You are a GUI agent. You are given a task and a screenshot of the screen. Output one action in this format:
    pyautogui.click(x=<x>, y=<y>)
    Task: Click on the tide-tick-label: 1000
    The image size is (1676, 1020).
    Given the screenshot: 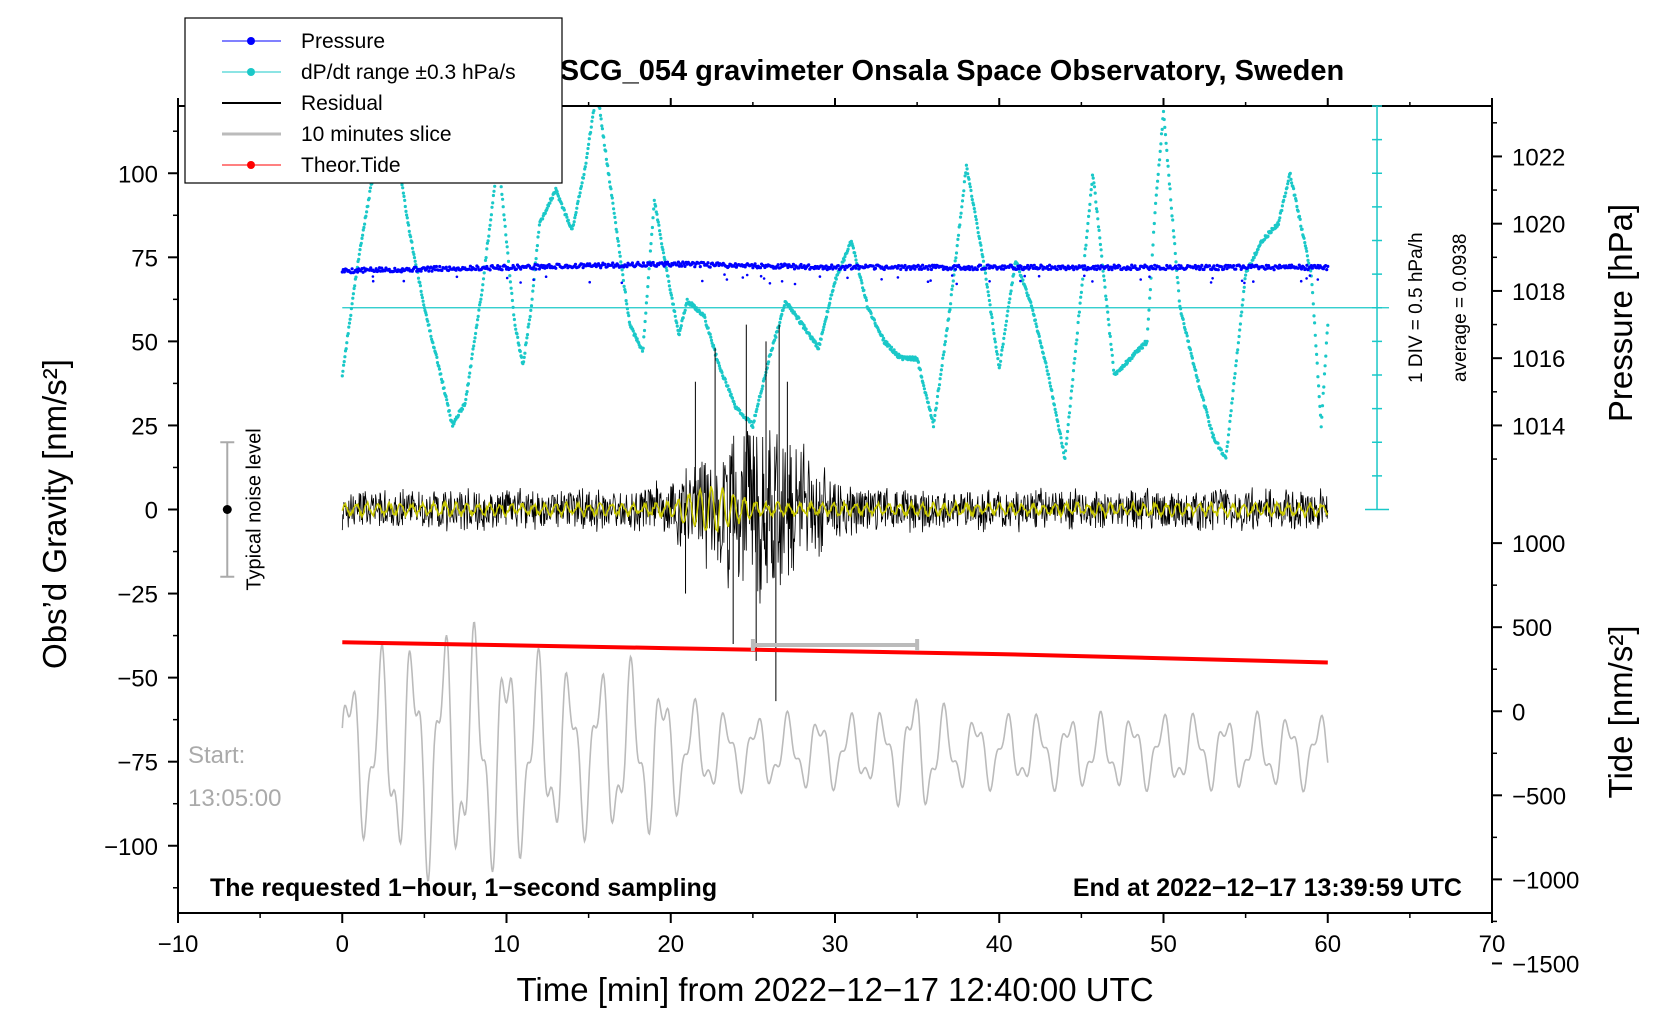 What is the action you would take?
    pyautogui.click(x=1538, y=544)
    